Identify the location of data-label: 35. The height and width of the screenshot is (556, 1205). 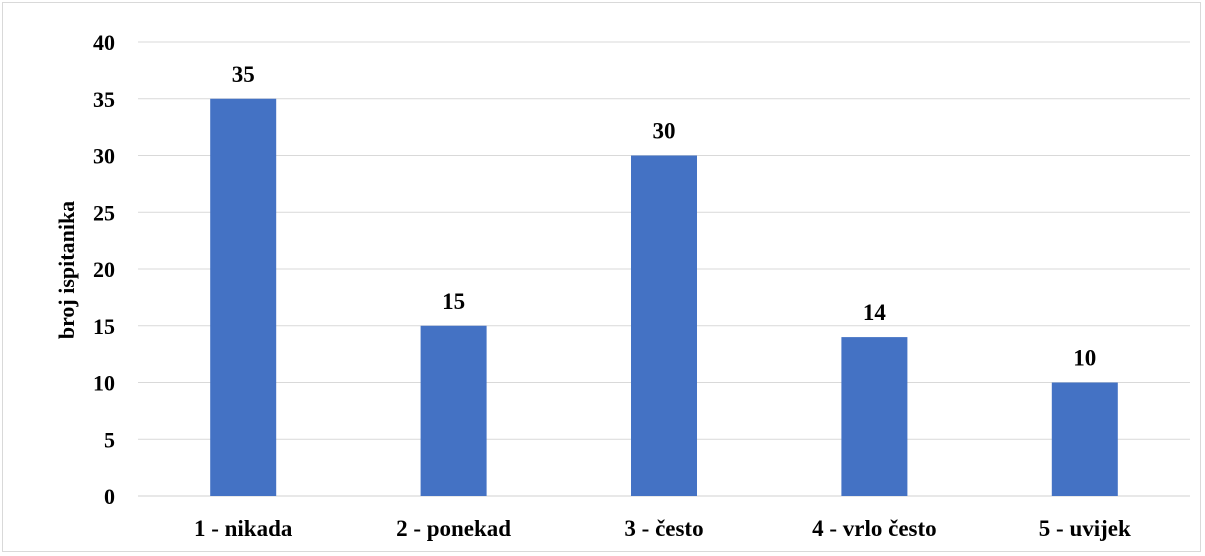
(243, 74).